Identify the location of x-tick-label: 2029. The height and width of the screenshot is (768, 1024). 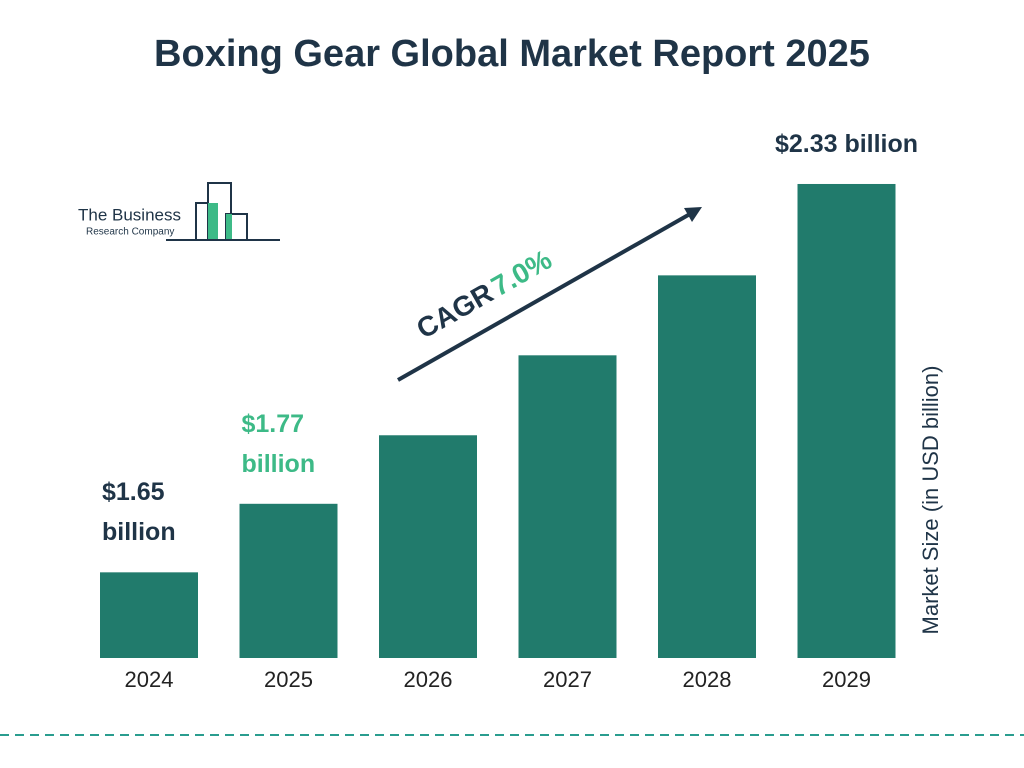
(846, 679).